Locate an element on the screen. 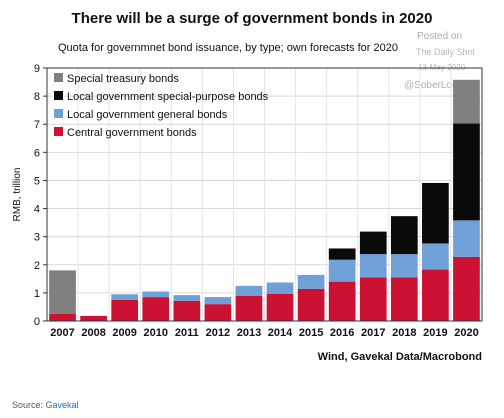  x-tick-label: 2019 is located at coordinates (435, 333).